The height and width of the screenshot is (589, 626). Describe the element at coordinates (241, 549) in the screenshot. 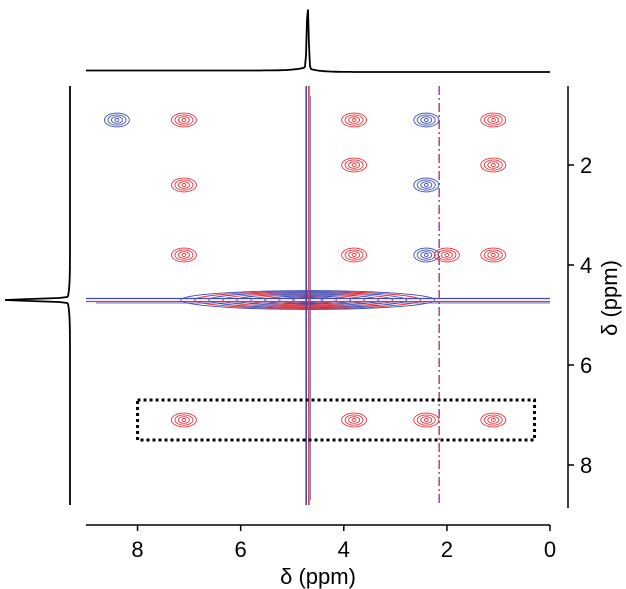

I see `x-tick-label: 6` at that location.